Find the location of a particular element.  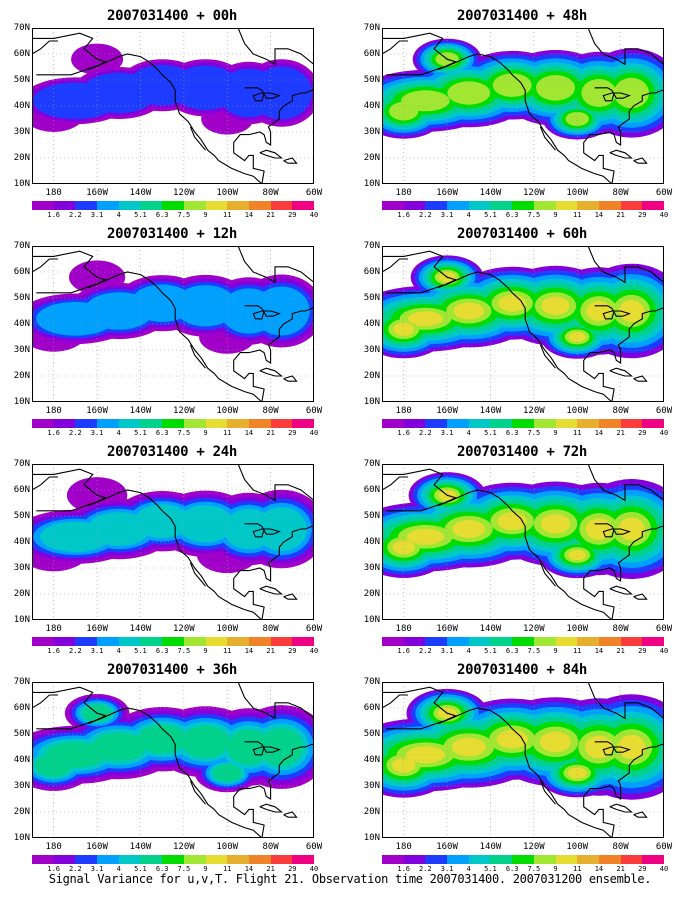

colorbar-label: 1.6 is located at coordinates (54, 651).